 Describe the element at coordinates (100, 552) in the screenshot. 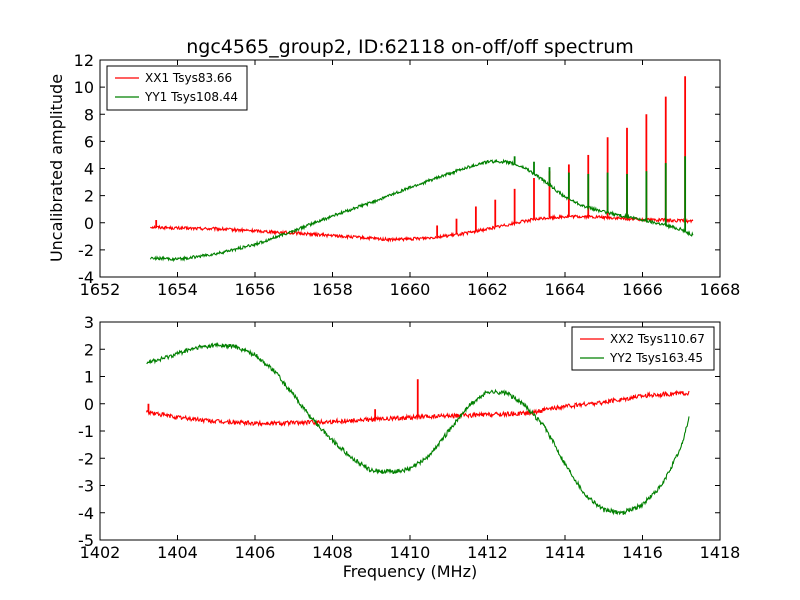

I see `x-tick-label: 1402` at that location.